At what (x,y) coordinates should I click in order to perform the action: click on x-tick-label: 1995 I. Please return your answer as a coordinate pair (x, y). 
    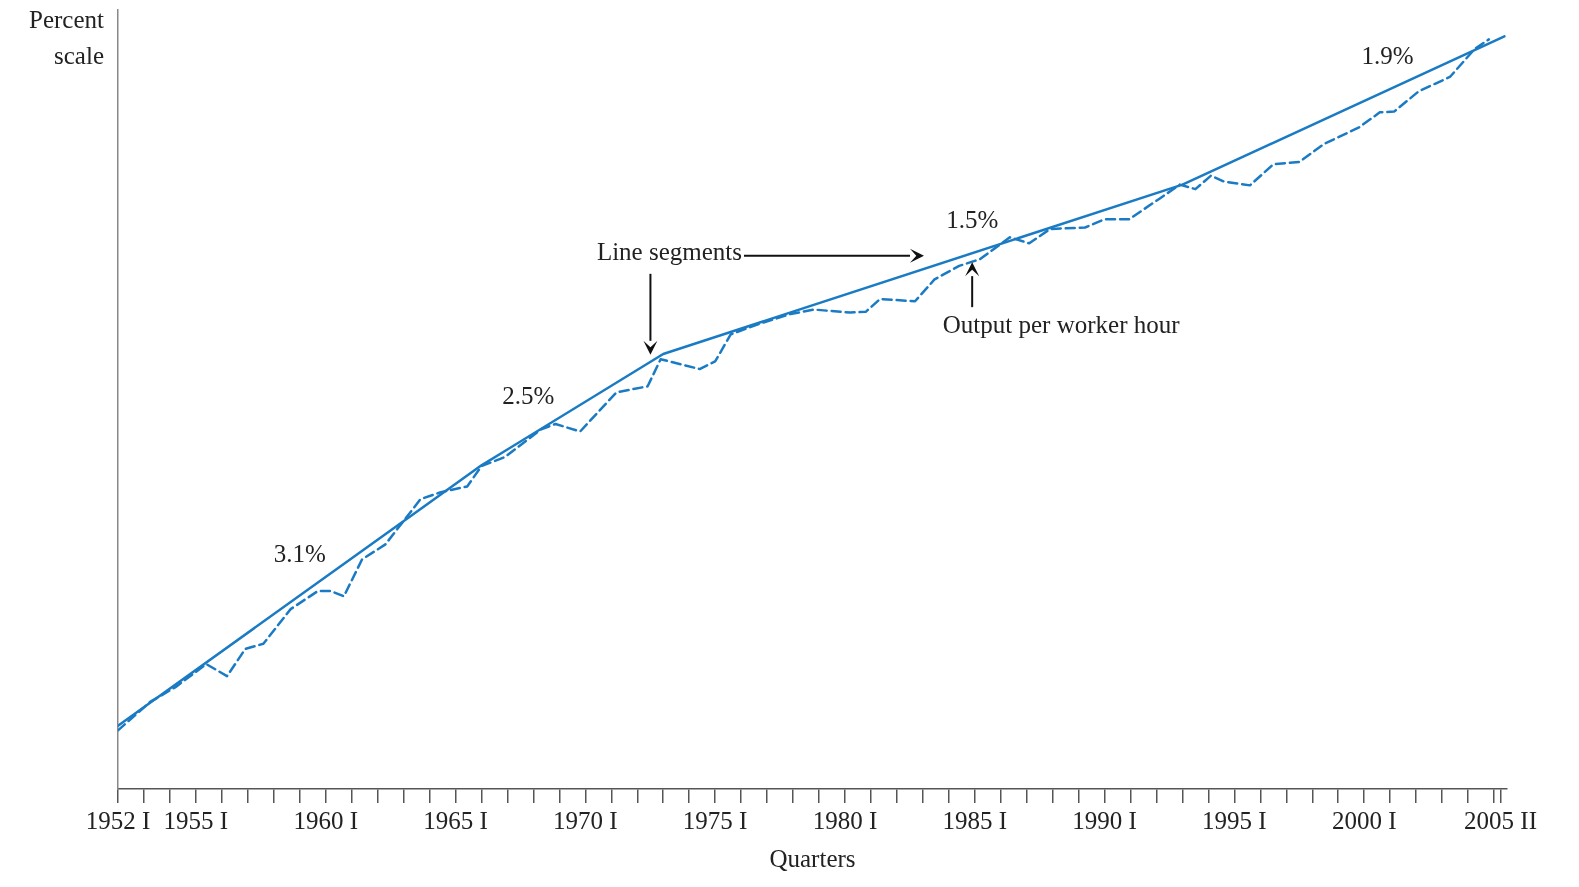
    Looking at the image, I should click on (1234, 820).